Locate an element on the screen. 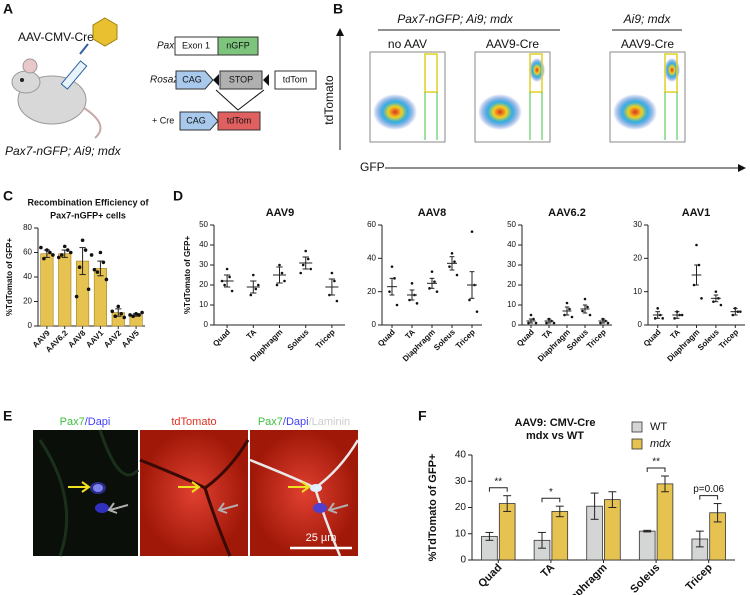 This screenshot has width=750, height=595. scale-label: 25 µm is located at coordinates (321, 538).